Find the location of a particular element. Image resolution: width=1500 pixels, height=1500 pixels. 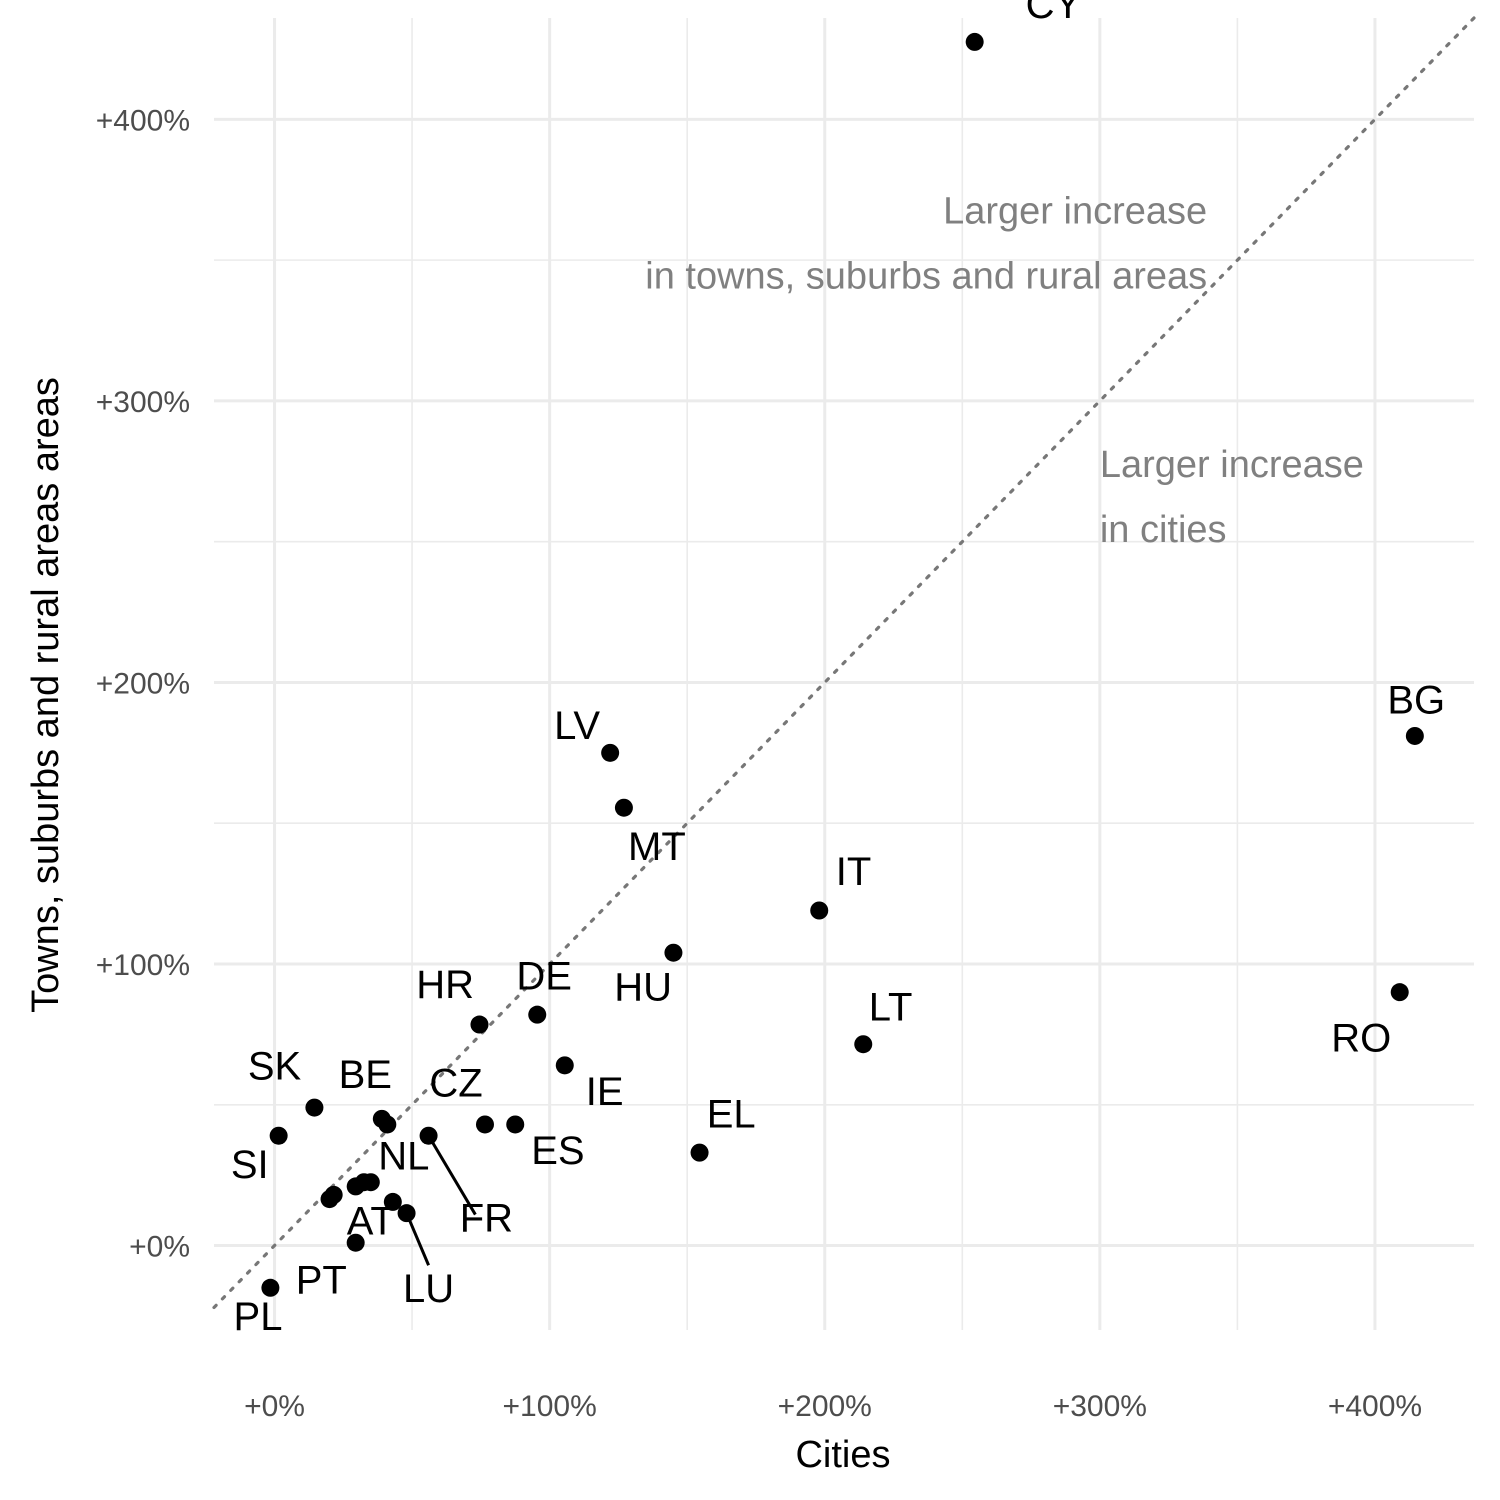

point-label: IE is located at coordinates (605, 1092).